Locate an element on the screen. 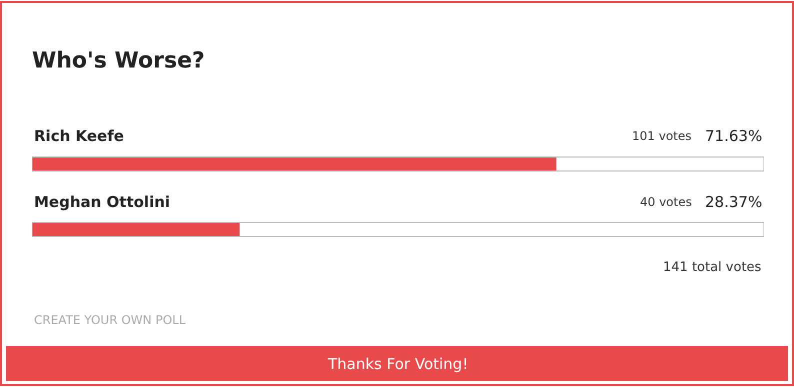 The height and width of the screenshot is (387, 794). chart-title: Who's Worse? is located at coordinates (118, 61).